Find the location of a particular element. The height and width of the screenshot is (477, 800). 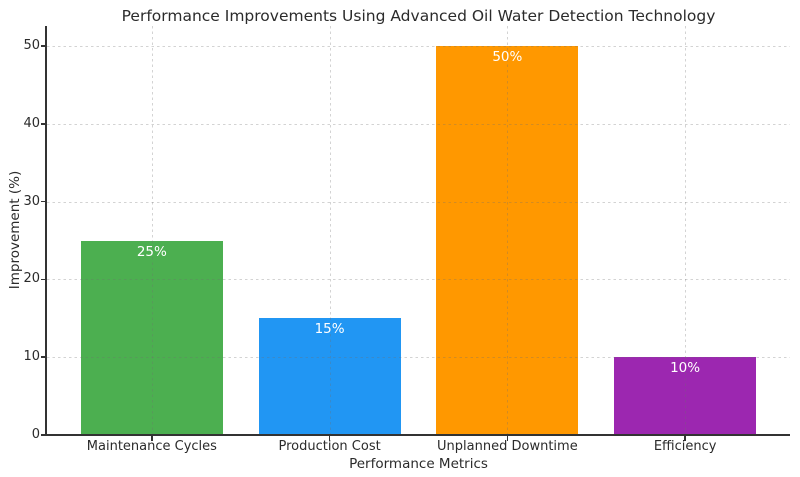

x-tick-label: Unplanned Downtime is located at coordinates (507, 446).